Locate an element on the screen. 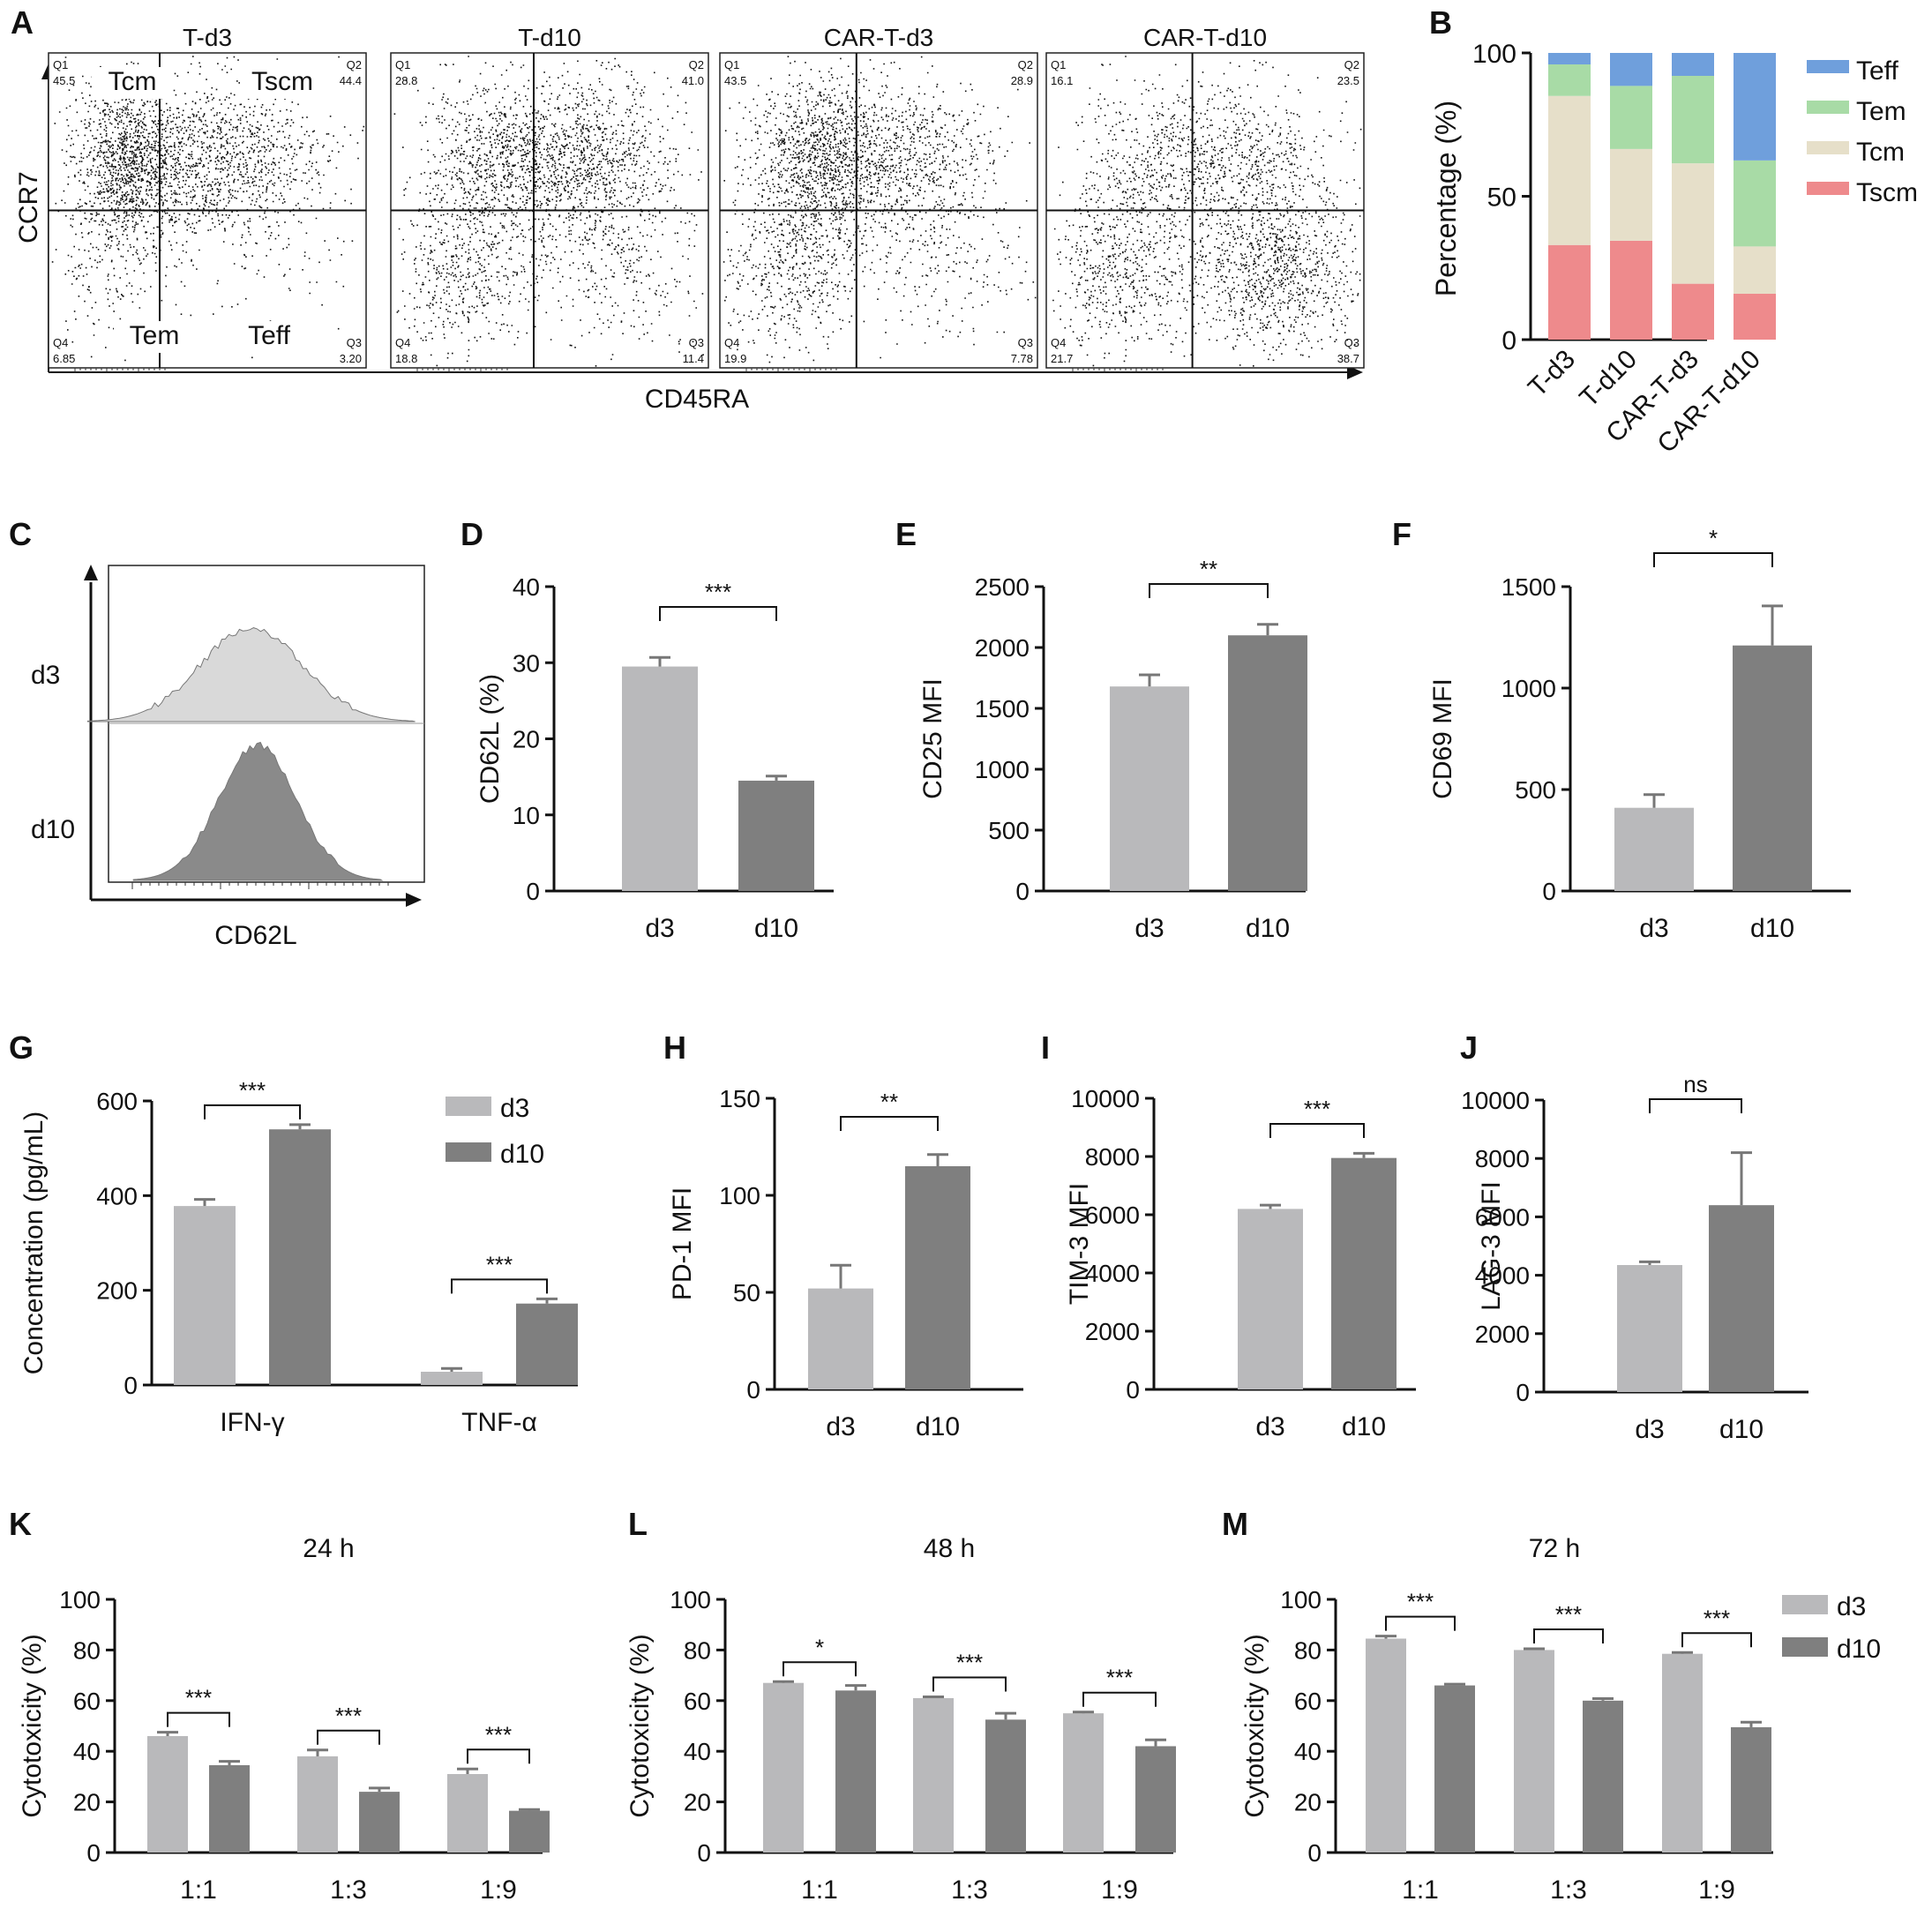  quadrant-q2-value: 41.0 is located at coordinates (693, 80).